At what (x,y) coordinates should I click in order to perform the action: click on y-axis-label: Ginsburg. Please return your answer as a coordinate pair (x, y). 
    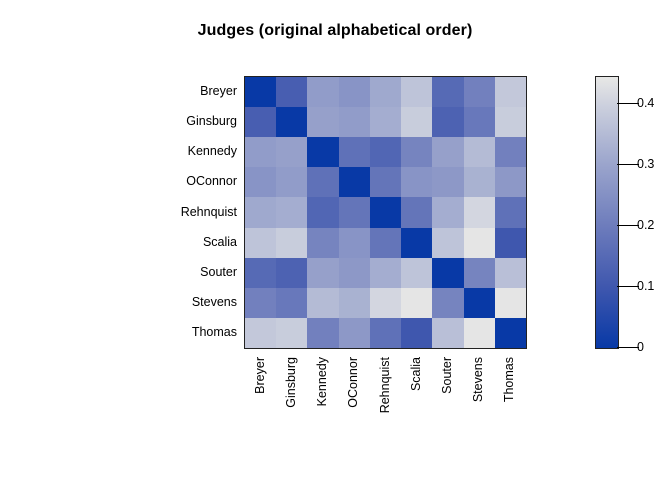
    Looking at the image, I should click on (211, 121).